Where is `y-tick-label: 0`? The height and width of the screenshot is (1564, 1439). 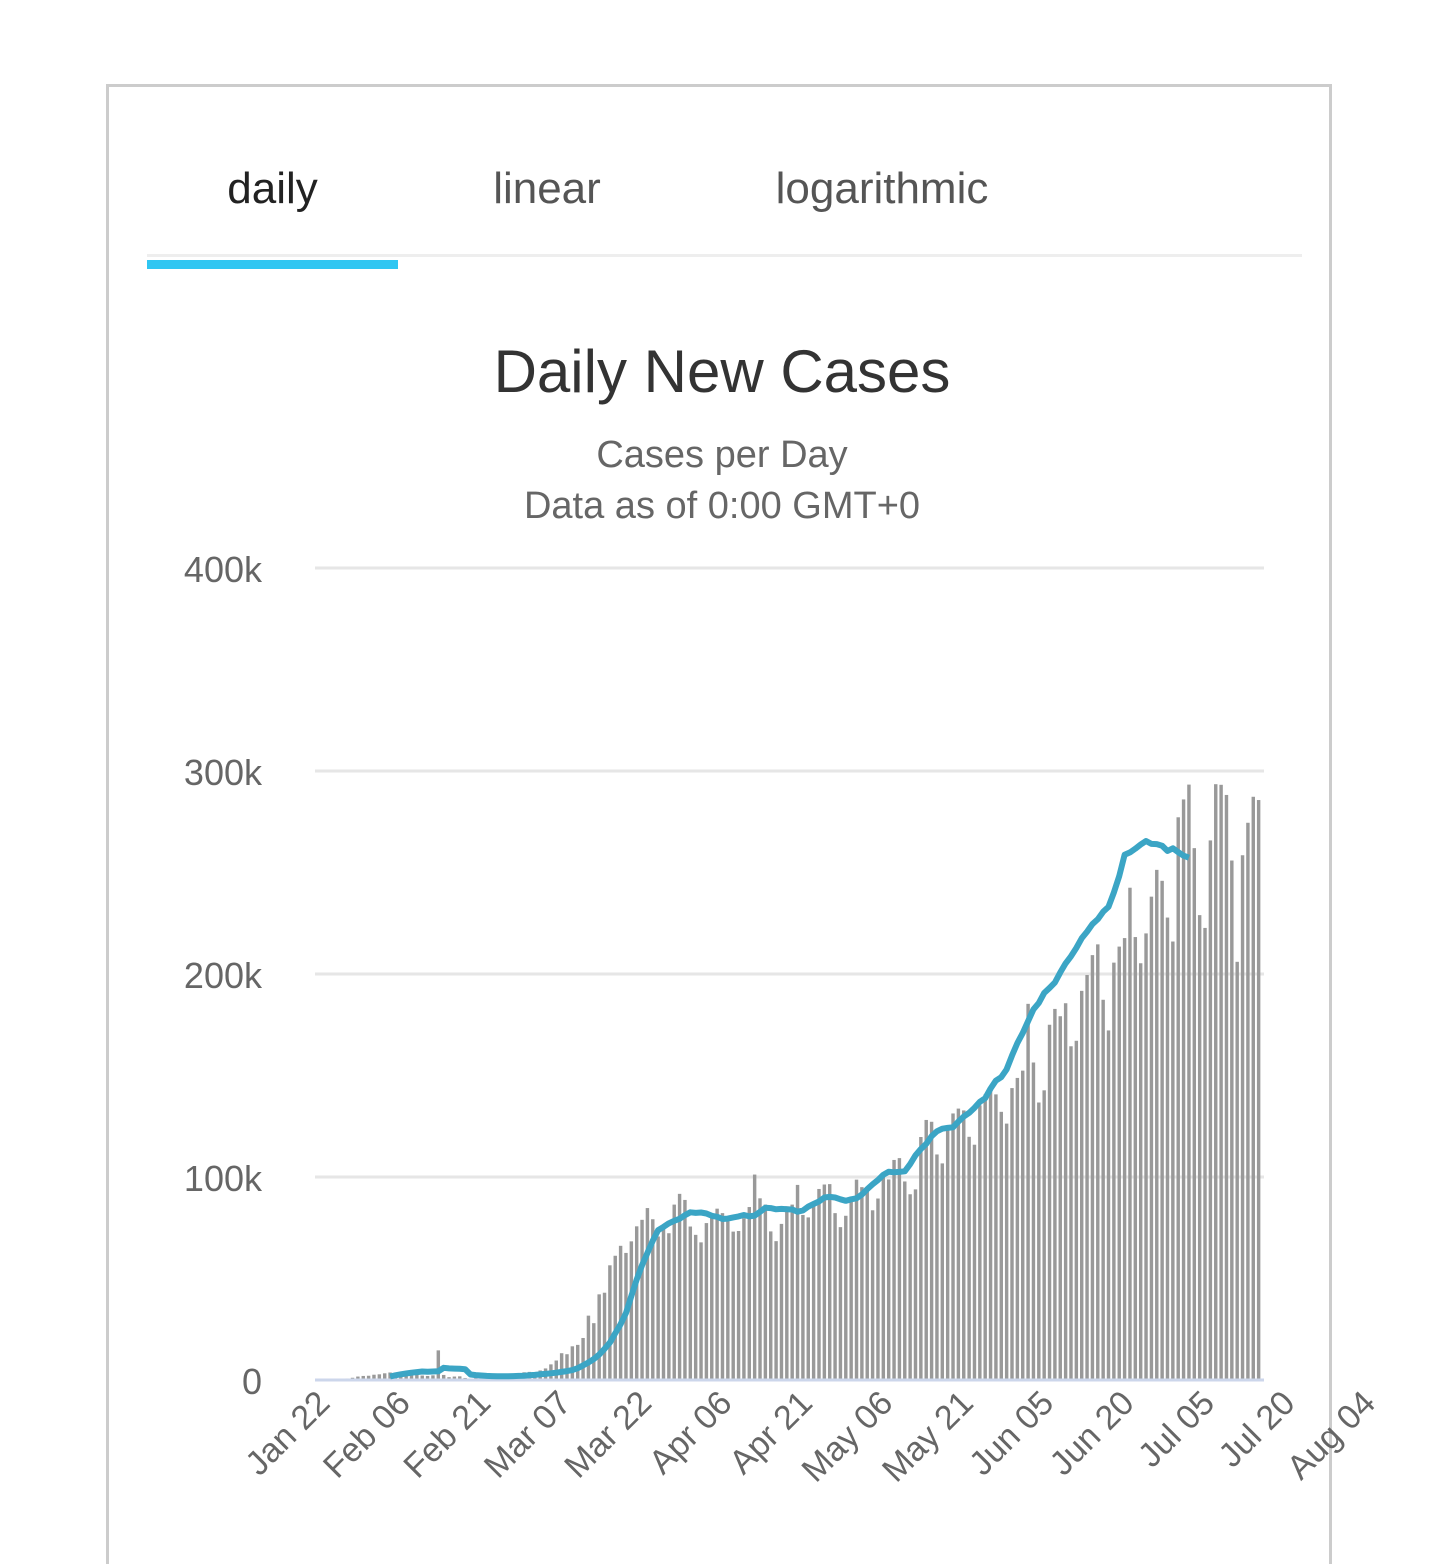 y-tick-label: 0 is located at coordinates (252, 1381).